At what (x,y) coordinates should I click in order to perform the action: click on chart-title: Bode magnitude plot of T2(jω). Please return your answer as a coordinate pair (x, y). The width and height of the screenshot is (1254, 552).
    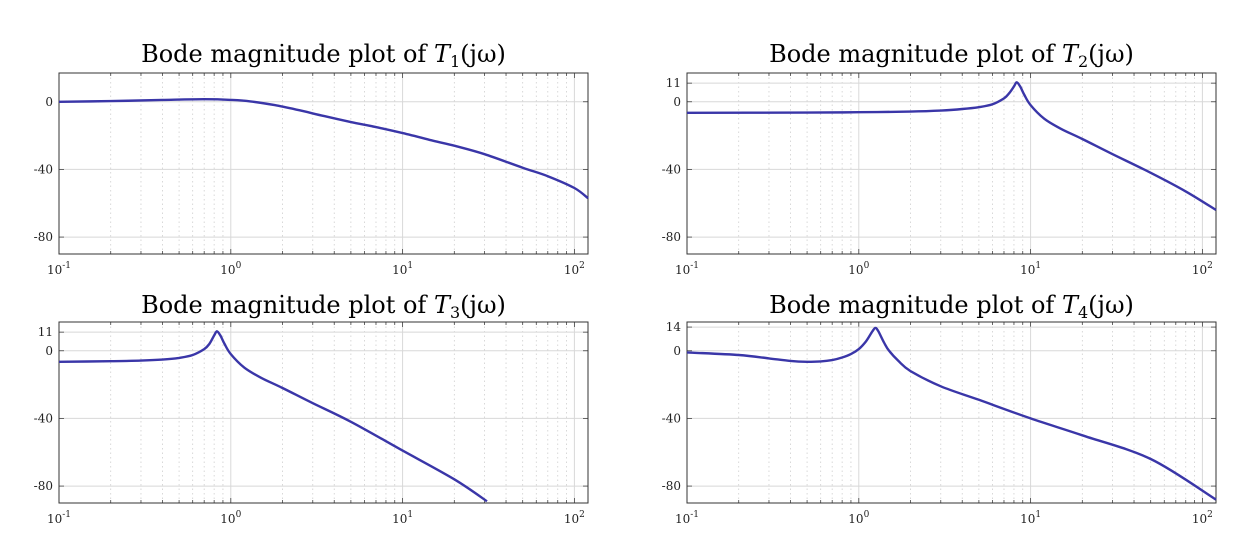
    Looking at the image, I should click on (951, 55).